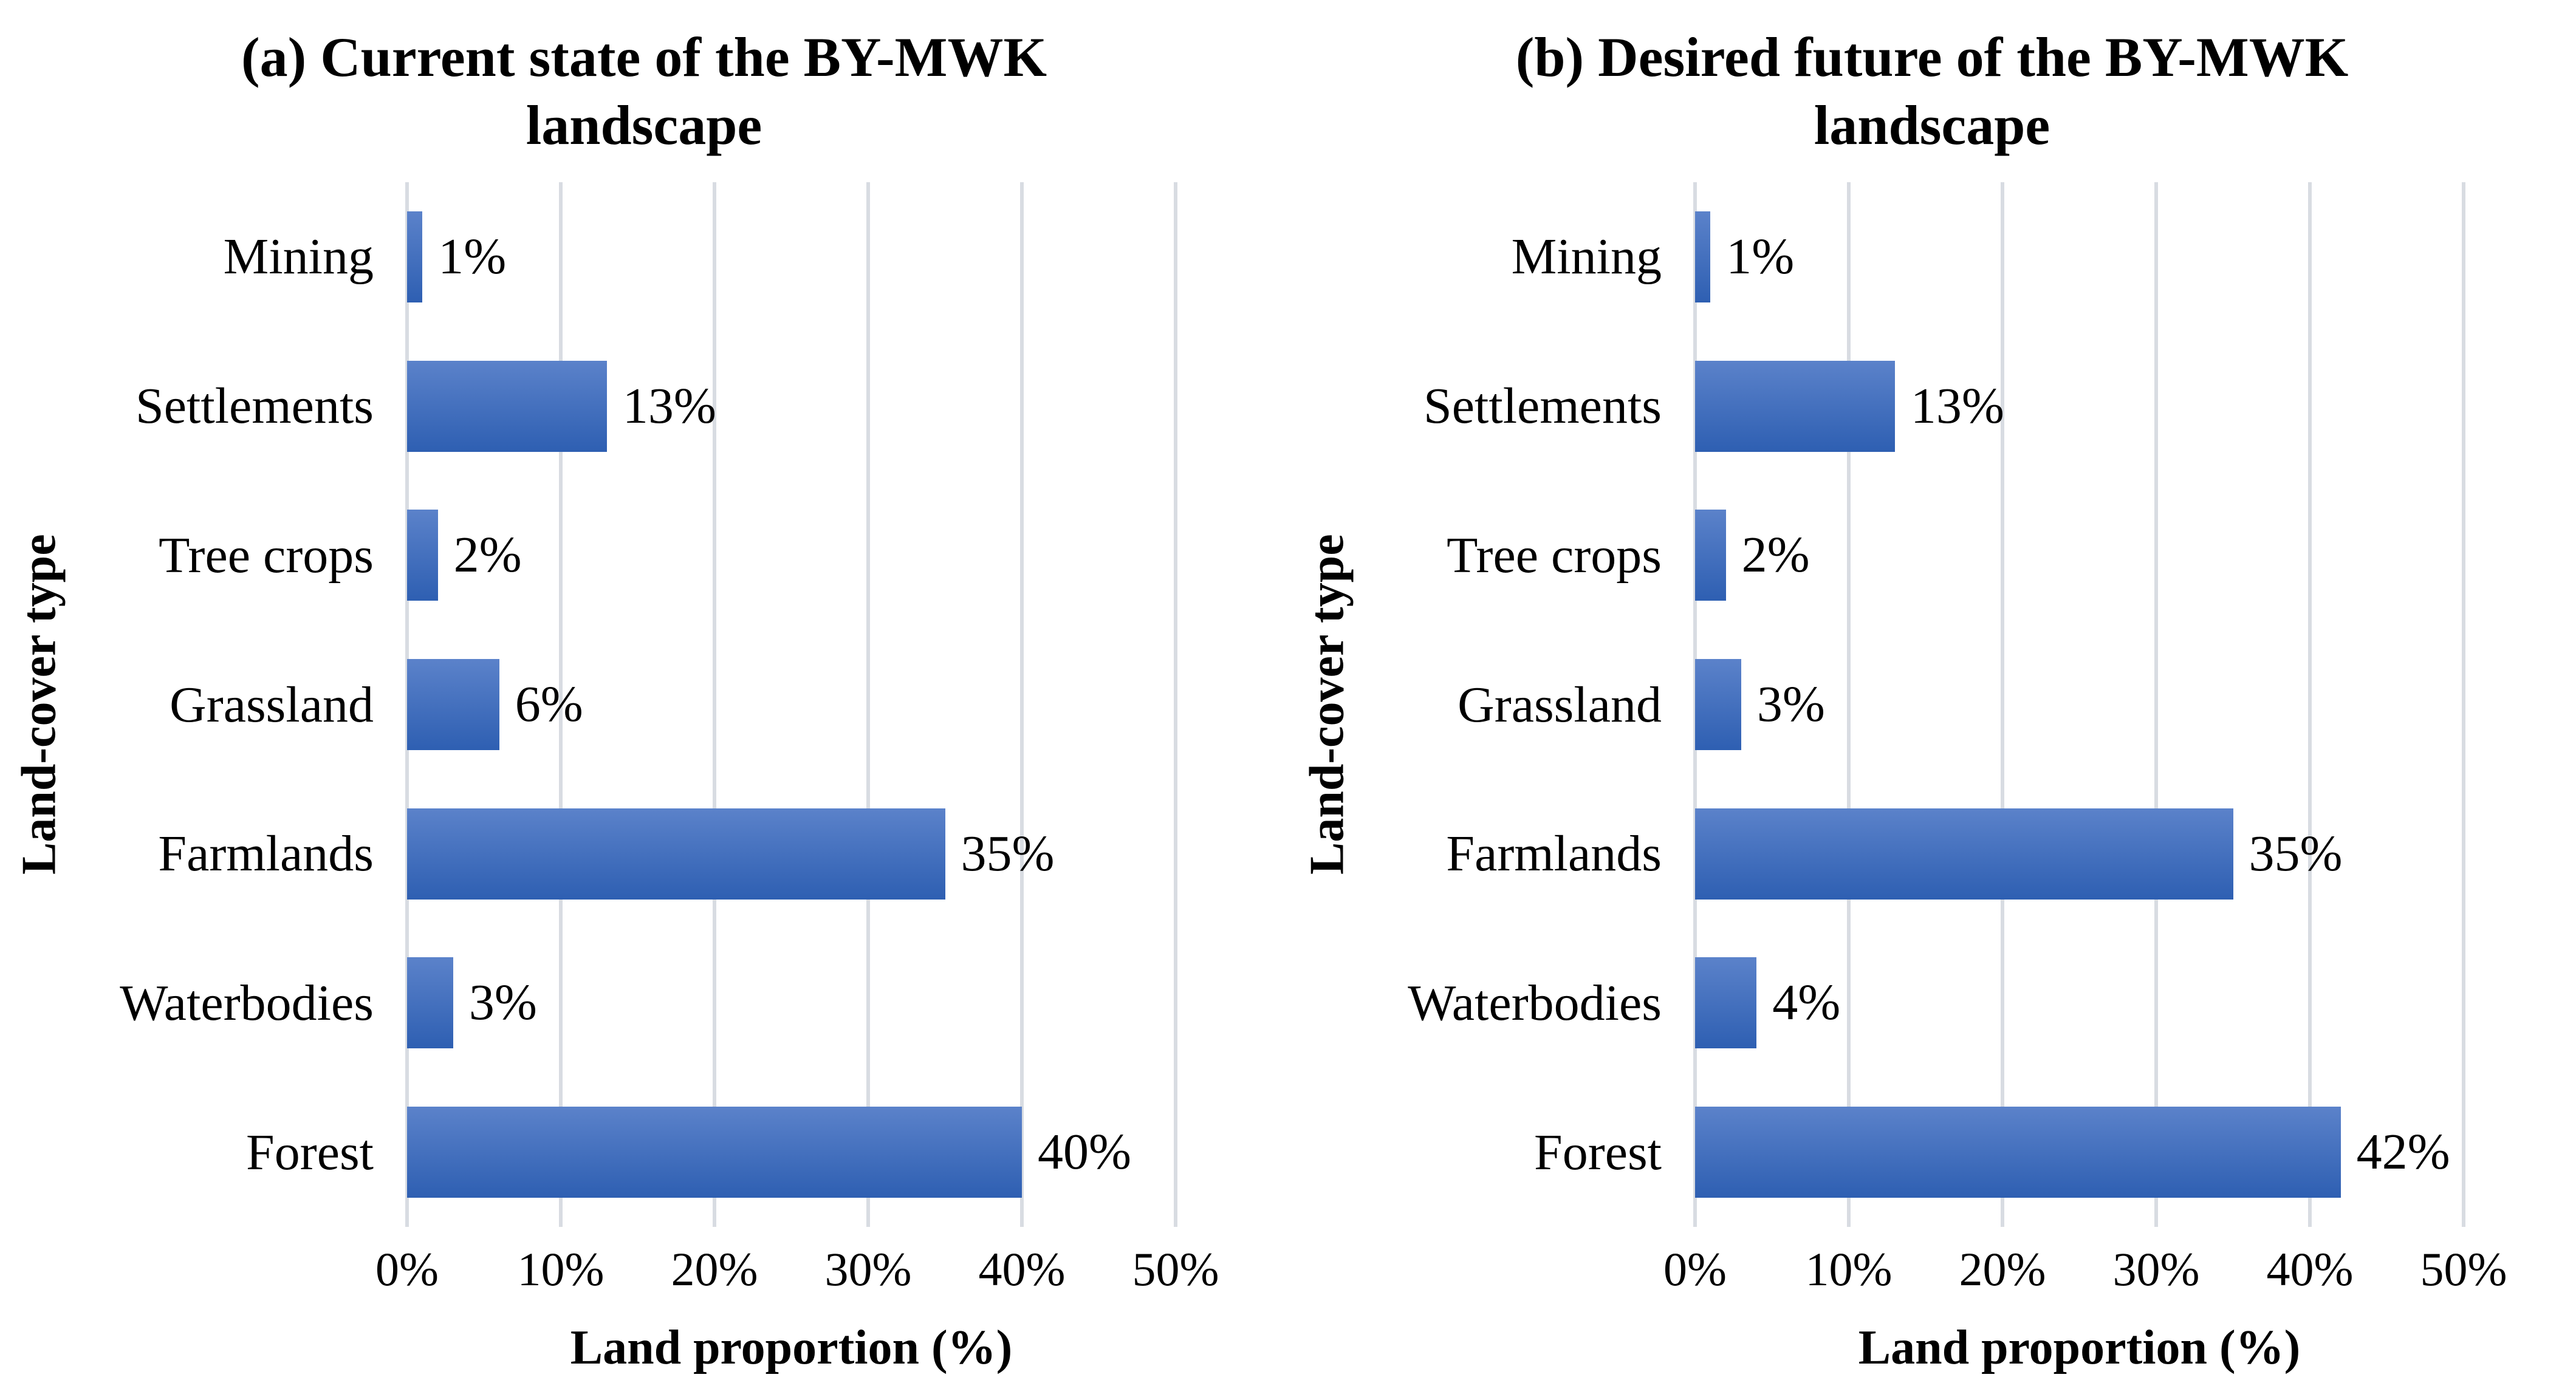 The image size is (2576, 1400). I want to click on x-axis-ticks-b: 0% 10% 20% 30% 40% 50%, so click(2085, 1269).